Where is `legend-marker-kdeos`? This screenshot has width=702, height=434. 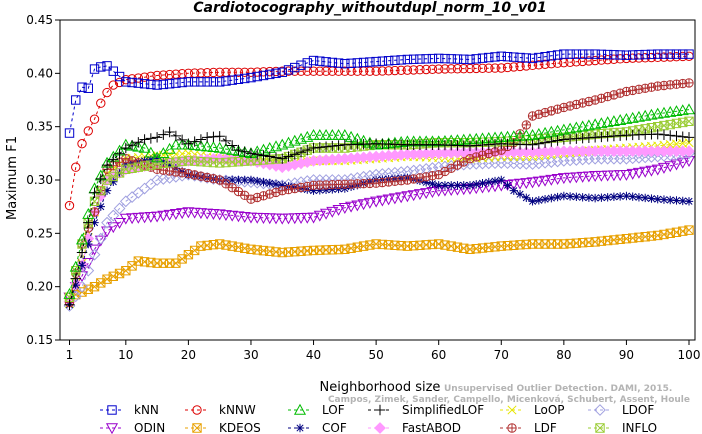 legend-marker-kdeos is located at coordinates (197, 428).